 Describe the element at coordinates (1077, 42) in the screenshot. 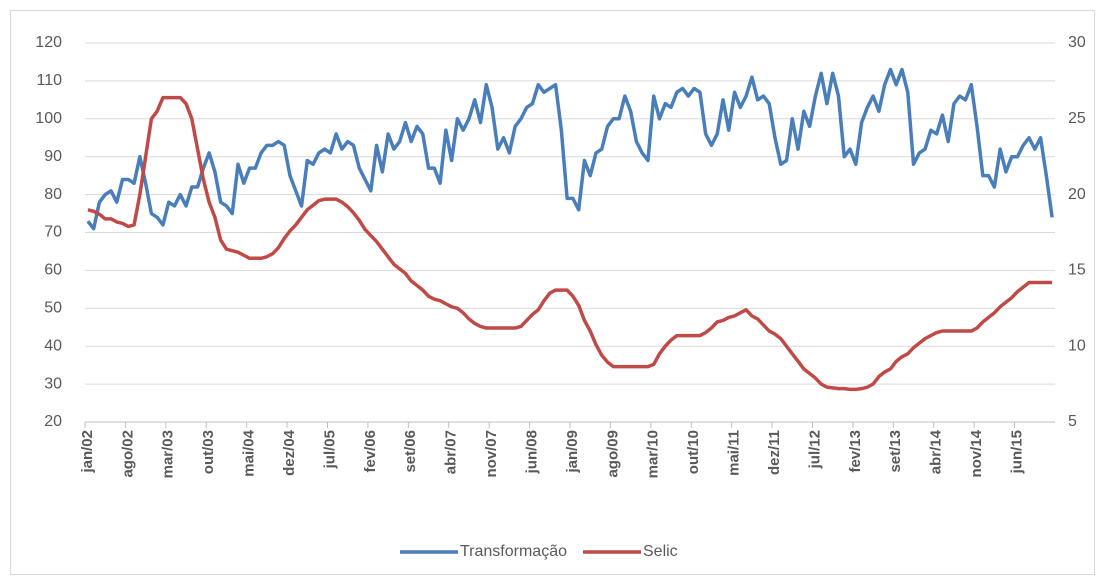

I see `y2-tick-label: 30` at that location.